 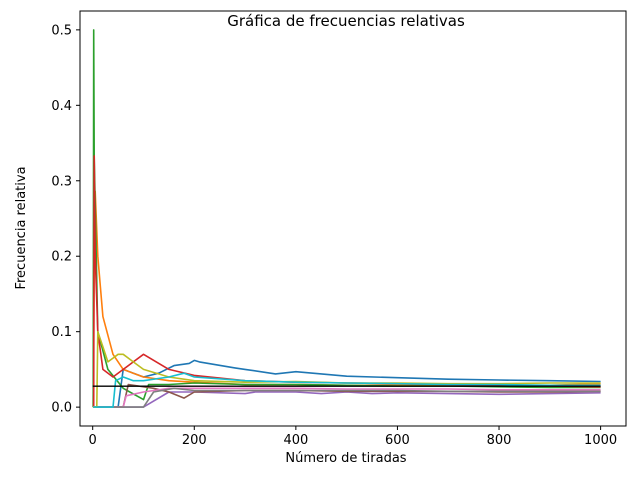 What do you see at coordinates (346, 21) in the screenshot?
I see `chart-title: Gráfica de frecuencias relativas` at bounding box center [346, 21].